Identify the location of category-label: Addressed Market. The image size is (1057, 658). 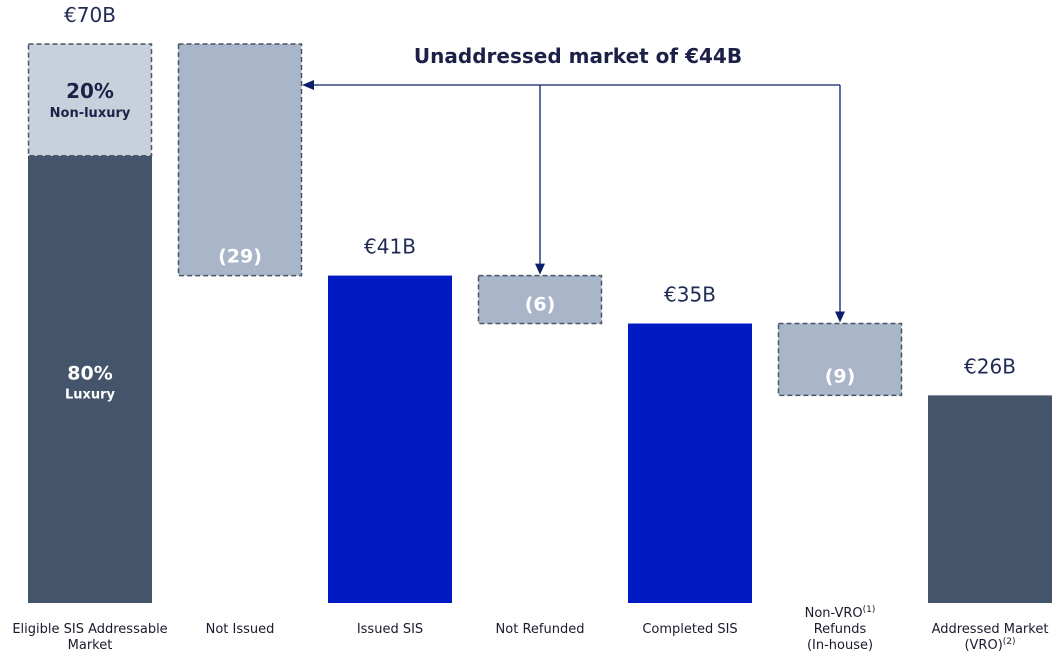
(990, 629).